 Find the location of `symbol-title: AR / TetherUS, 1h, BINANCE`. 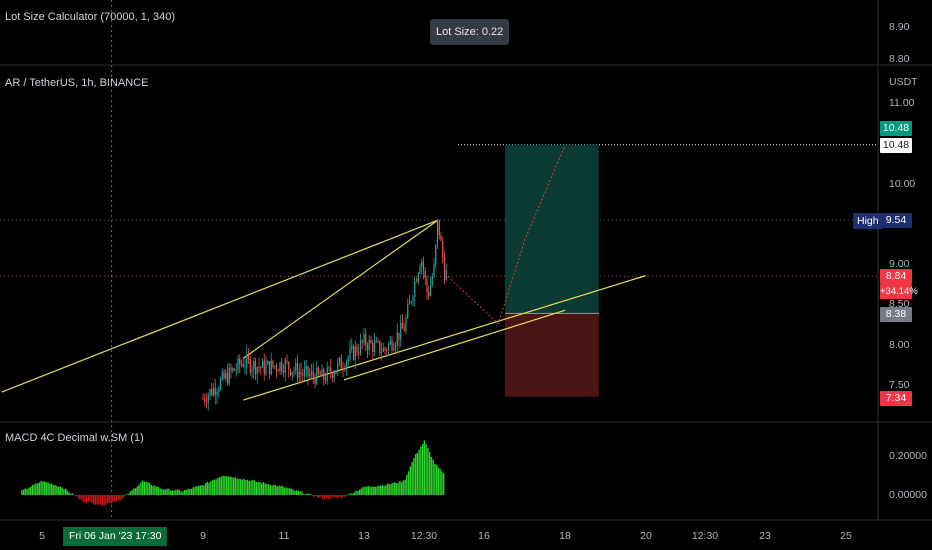

symbol-title: AR / TetherUS, 1h, BINANCE is located at coordinates (77, 83).